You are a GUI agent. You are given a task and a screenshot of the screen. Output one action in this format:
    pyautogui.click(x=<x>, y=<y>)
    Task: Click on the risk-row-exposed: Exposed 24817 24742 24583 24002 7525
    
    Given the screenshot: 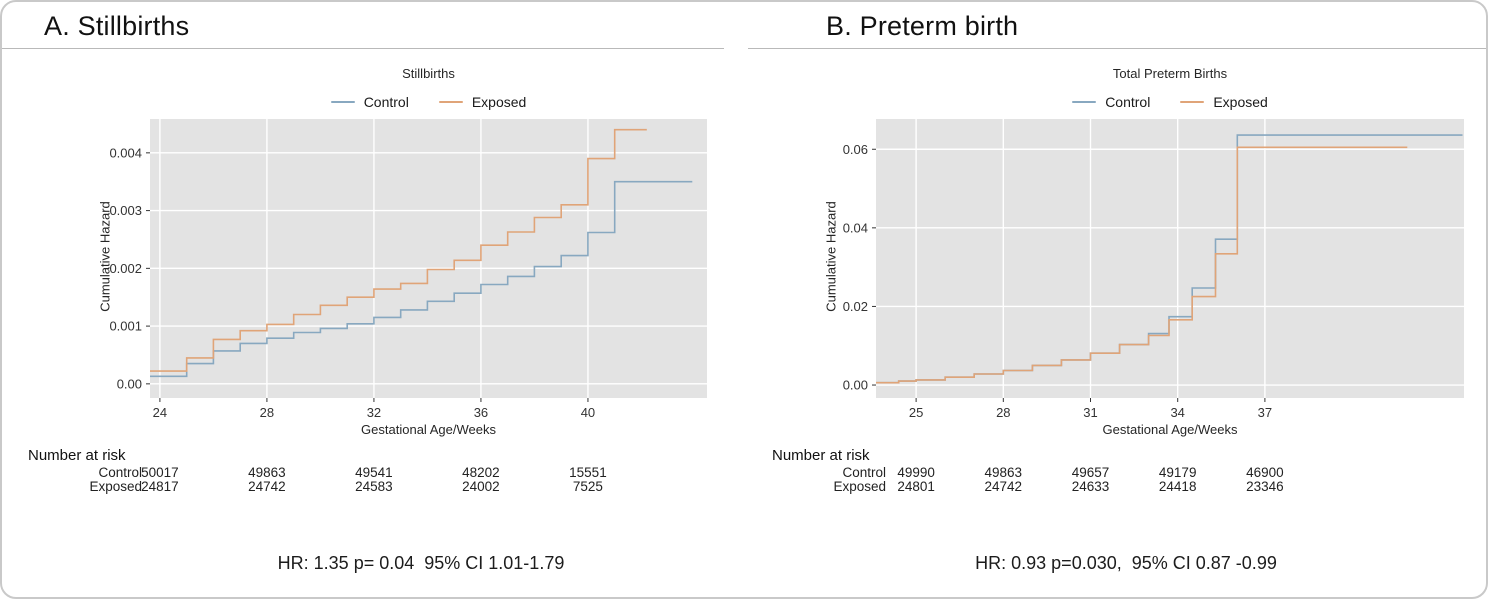 What is the action you would take?
    pyautogui.click(x=374, y=486)
    